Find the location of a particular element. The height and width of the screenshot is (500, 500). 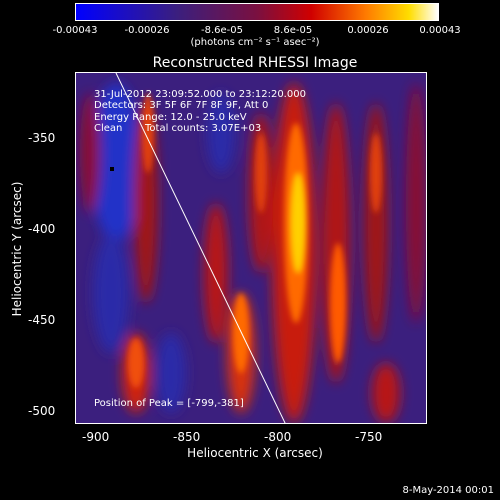

footer-date: 8-May-2014 00:01 is located at coordinates (448, 490).